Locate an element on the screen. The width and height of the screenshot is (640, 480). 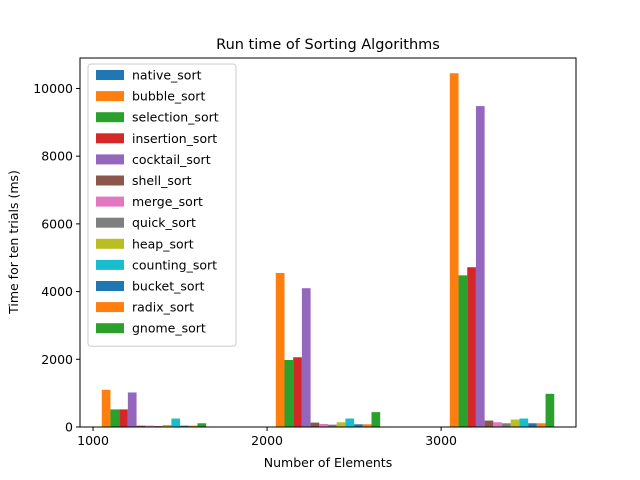
legend-label-bubble-sort: bubble_sort is located at coordinates (168, 96).